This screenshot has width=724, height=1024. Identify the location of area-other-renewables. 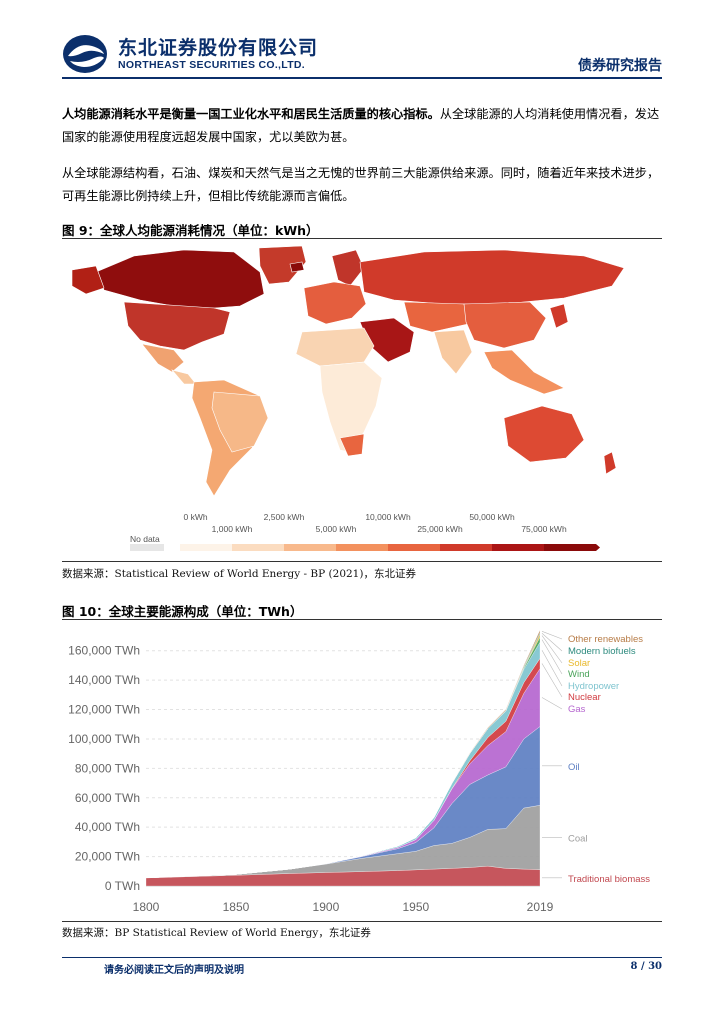
(343, 754).